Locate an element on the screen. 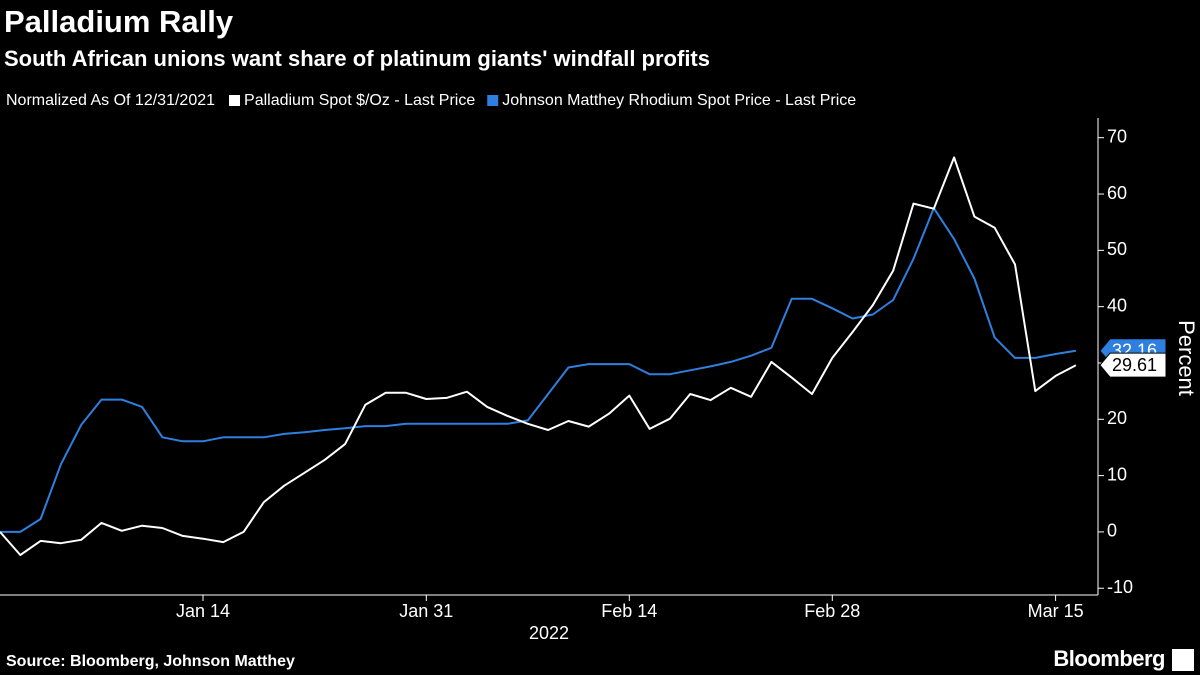 The image size is (1200, 675). last-value-tag is located at coordinates (1133, 365).